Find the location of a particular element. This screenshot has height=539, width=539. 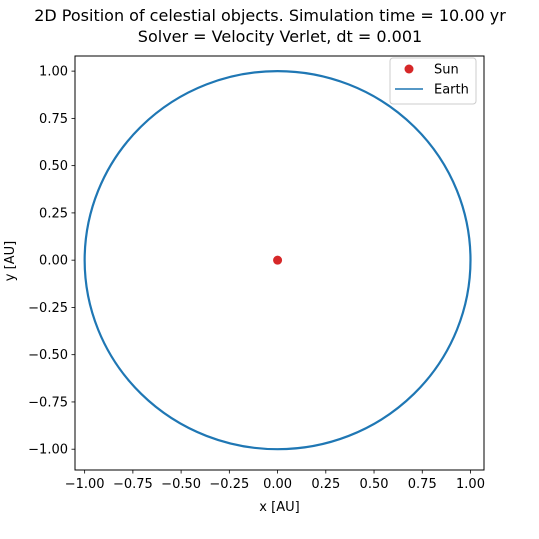

x-tick-label: 0.00 is located at coordinates (277, 484).